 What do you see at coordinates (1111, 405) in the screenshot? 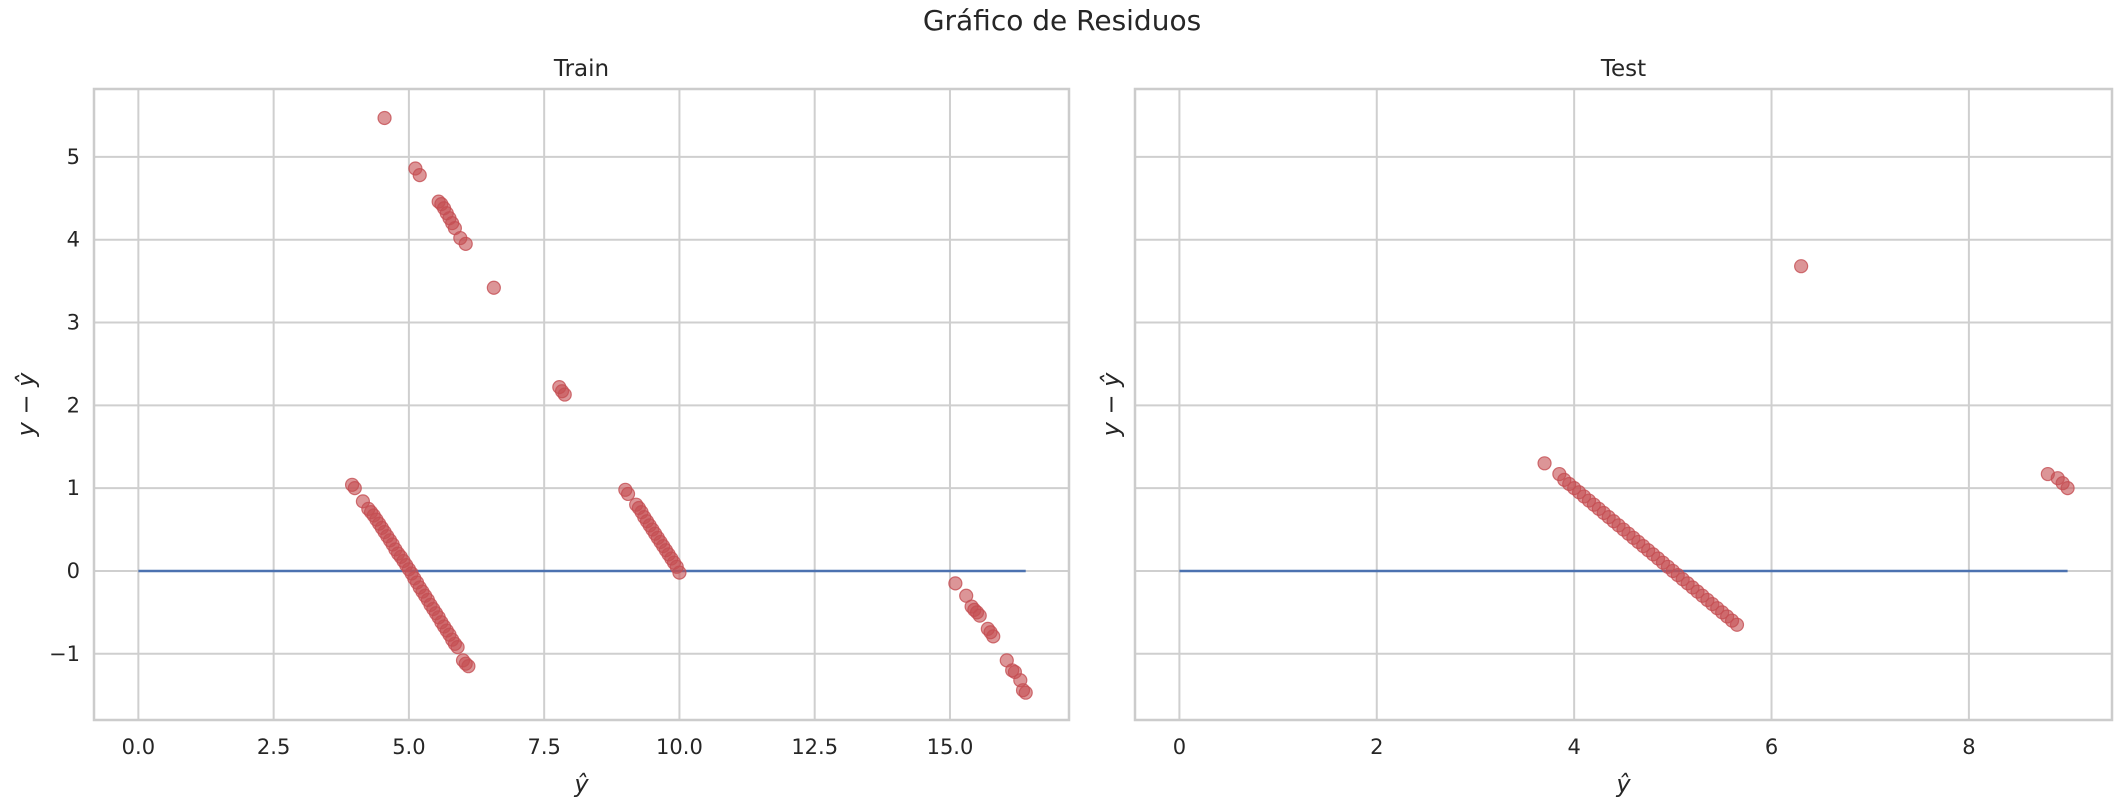
I see `test-y-axis-label: y − ŷ` at bounding box center [1111, 405].